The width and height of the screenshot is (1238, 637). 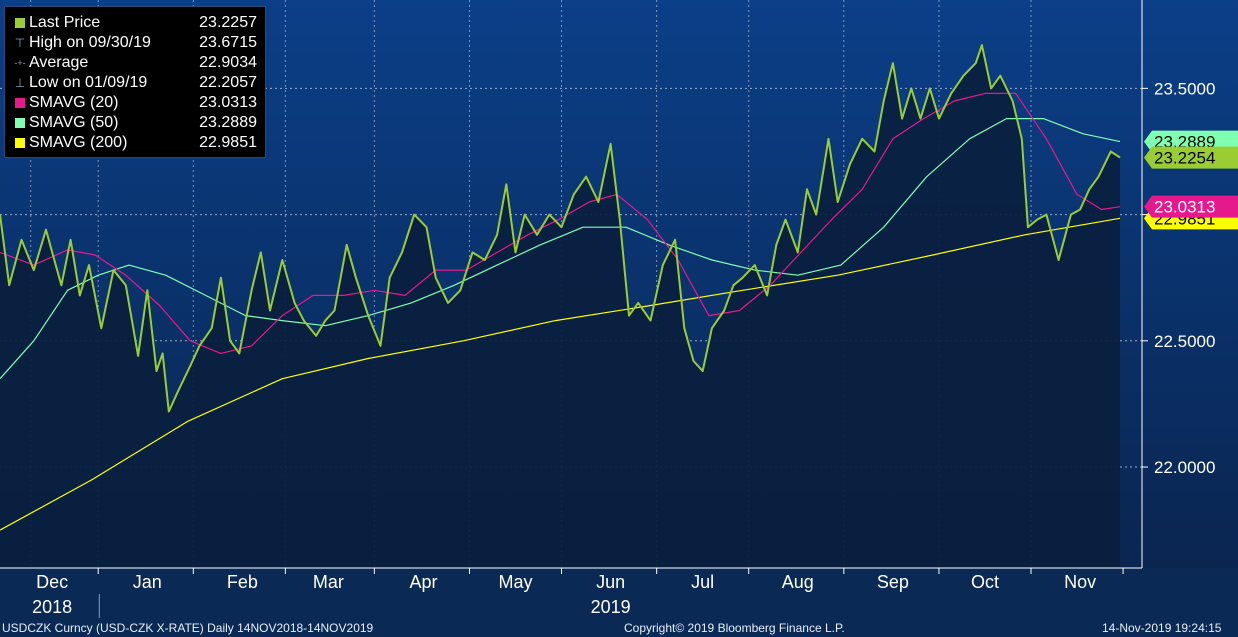 What do you see at coordinates (515, 582) in the screenshot?
I see `x-tick-label: May` at bounding box center [515, 582].